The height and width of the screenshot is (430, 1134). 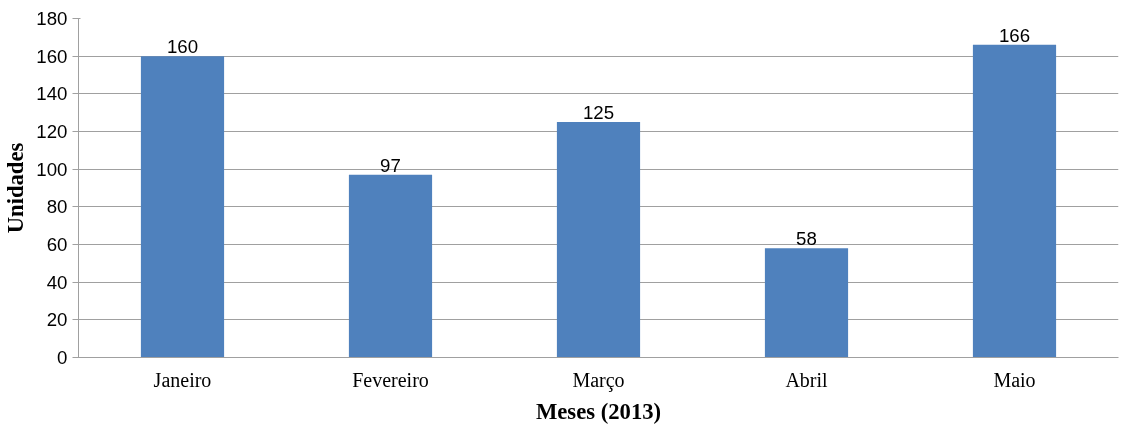 What do you see at coordinates (52, 94) in the screenshot?
I see `y-tick-label: 140` at bounding box center [52, 94].